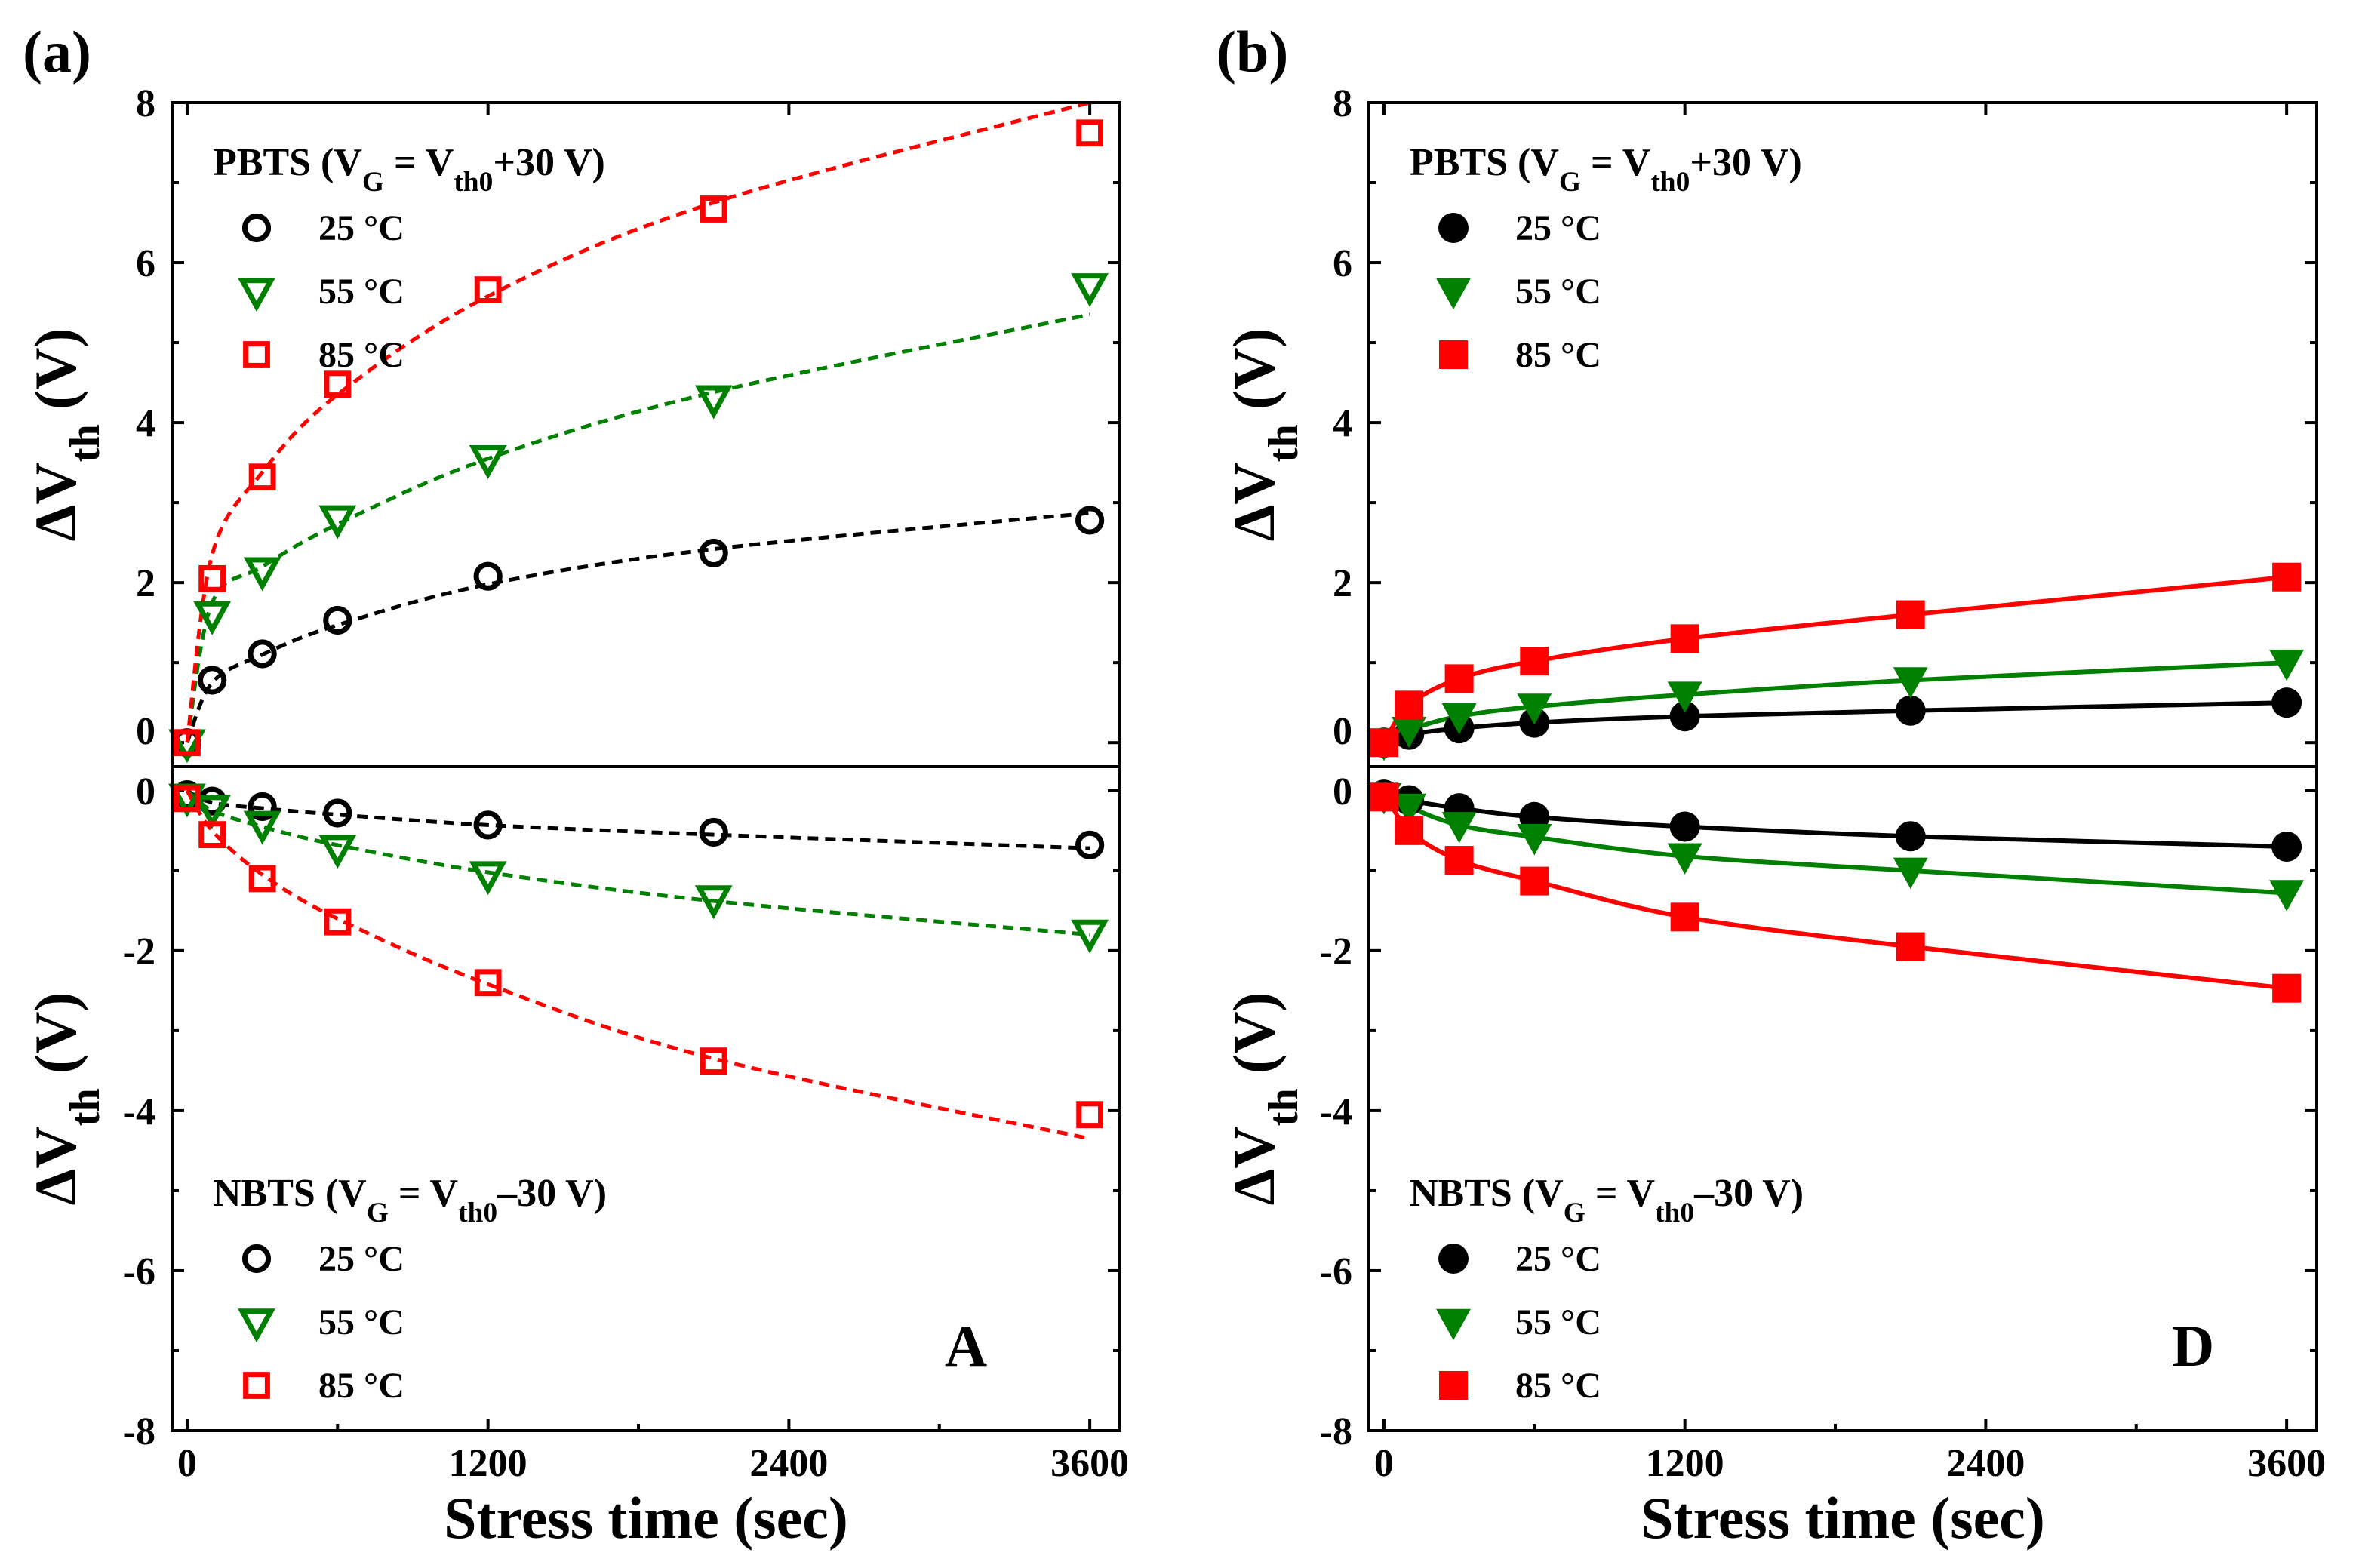  Describe the element at coordinates (1384, 1463) in the screenshot. I see `x-tick-label: 0` at that location.